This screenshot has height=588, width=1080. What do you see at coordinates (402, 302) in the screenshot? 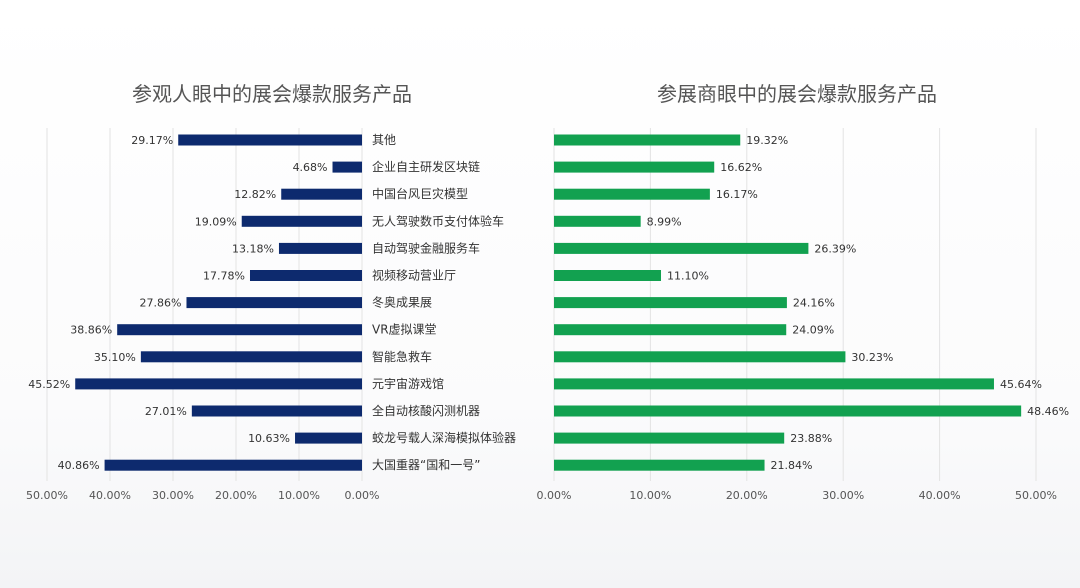
I see `category-label: 冬奥成果展` at bounding box center [402, 302].